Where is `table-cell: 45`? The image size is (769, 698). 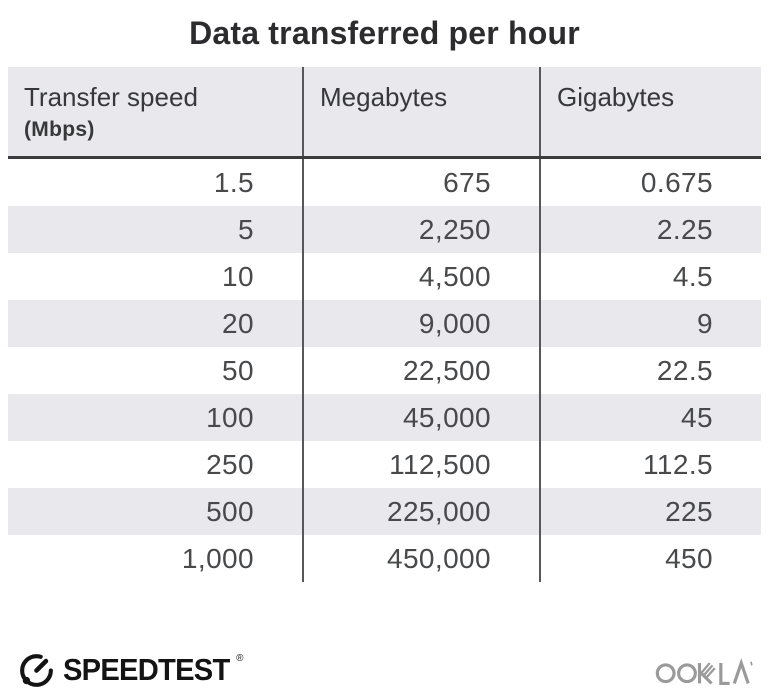 table-cell: 45 is located at coordinates (650, 417).